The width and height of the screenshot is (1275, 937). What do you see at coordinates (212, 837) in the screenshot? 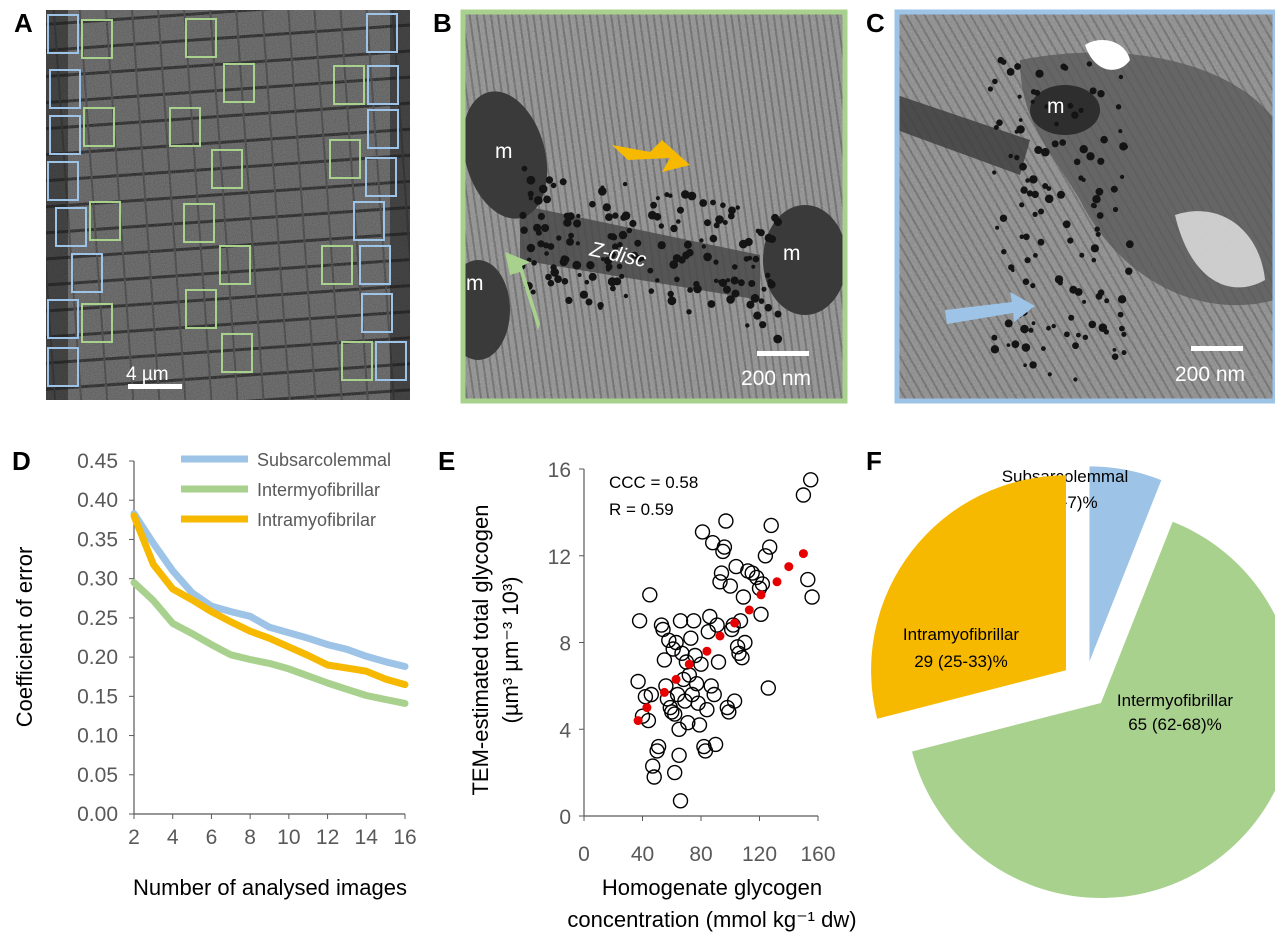
I see `x-tick-label: 6` at bounding box center [212, 837].